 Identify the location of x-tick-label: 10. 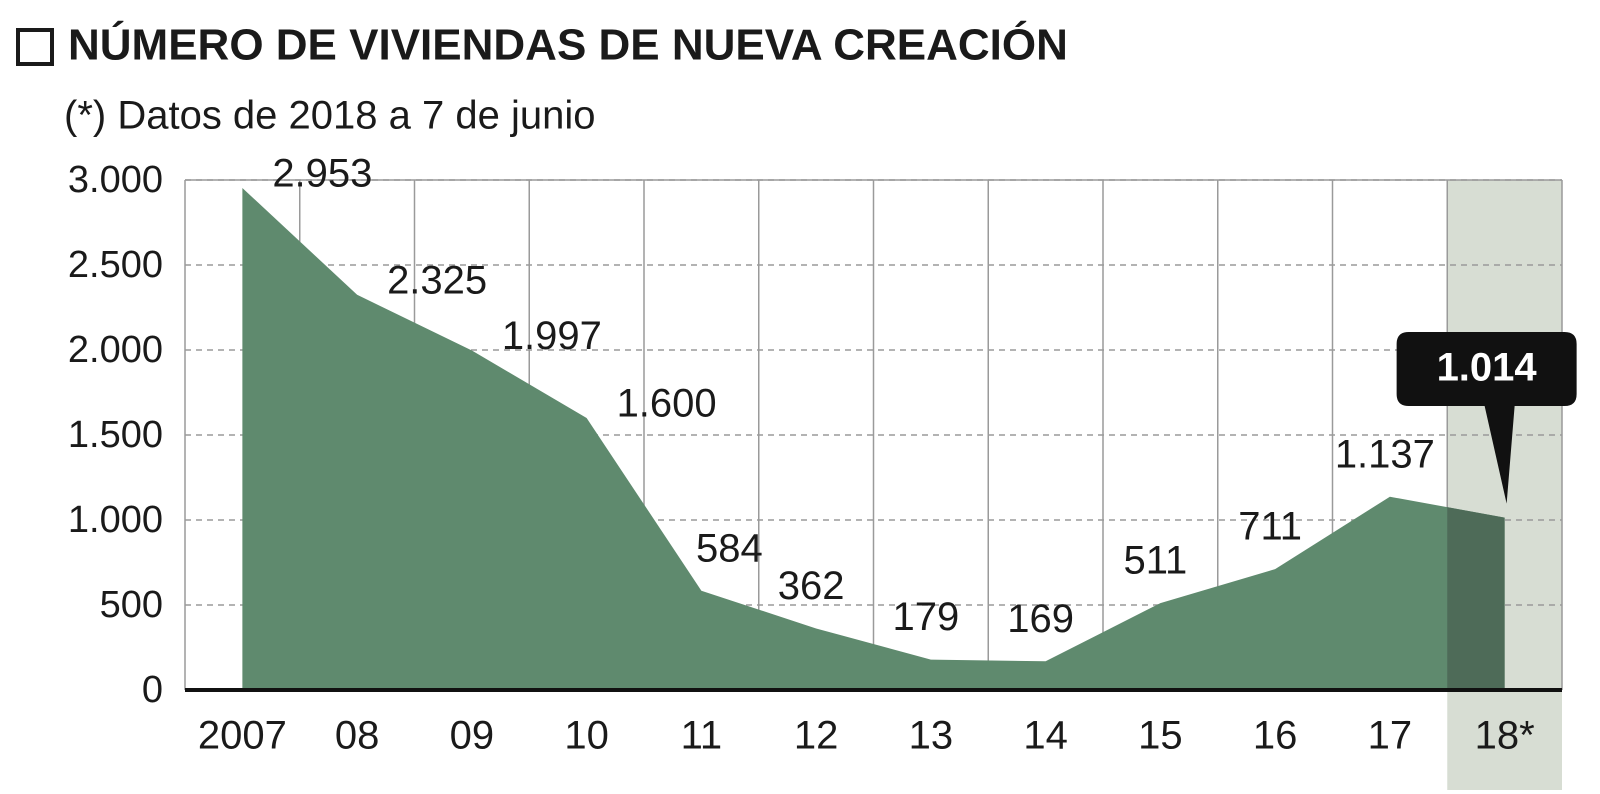
(586, 736).